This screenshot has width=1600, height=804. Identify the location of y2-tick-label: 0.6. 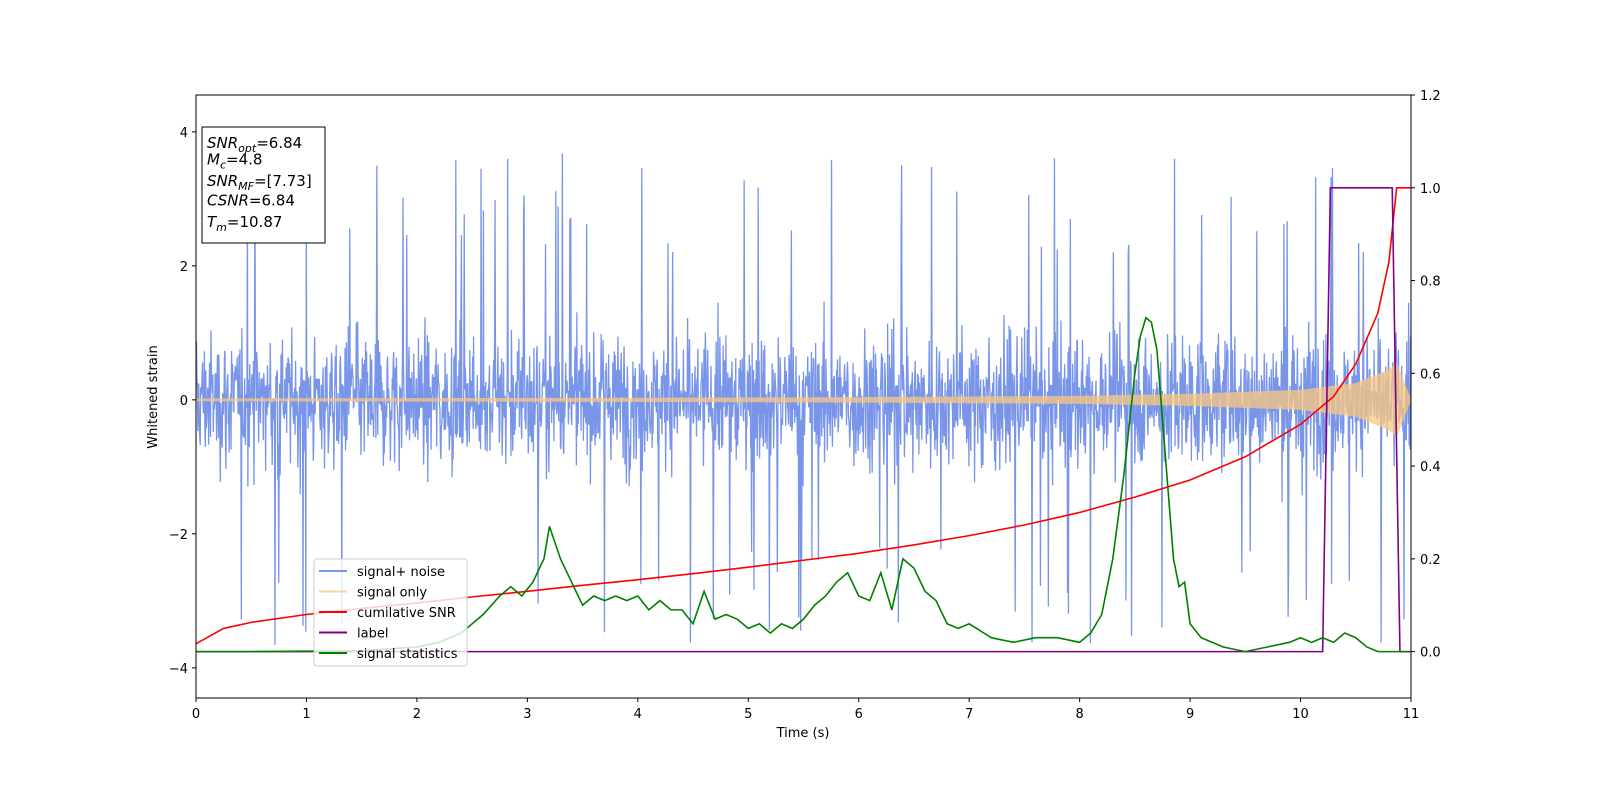
(1430, 374).